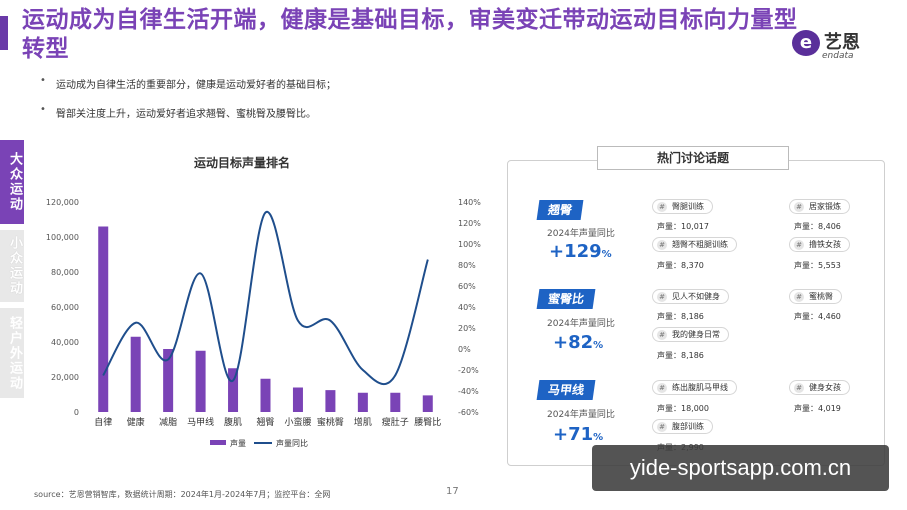  I want to click on y-right-tick-label: 0%, so click(464, 349).